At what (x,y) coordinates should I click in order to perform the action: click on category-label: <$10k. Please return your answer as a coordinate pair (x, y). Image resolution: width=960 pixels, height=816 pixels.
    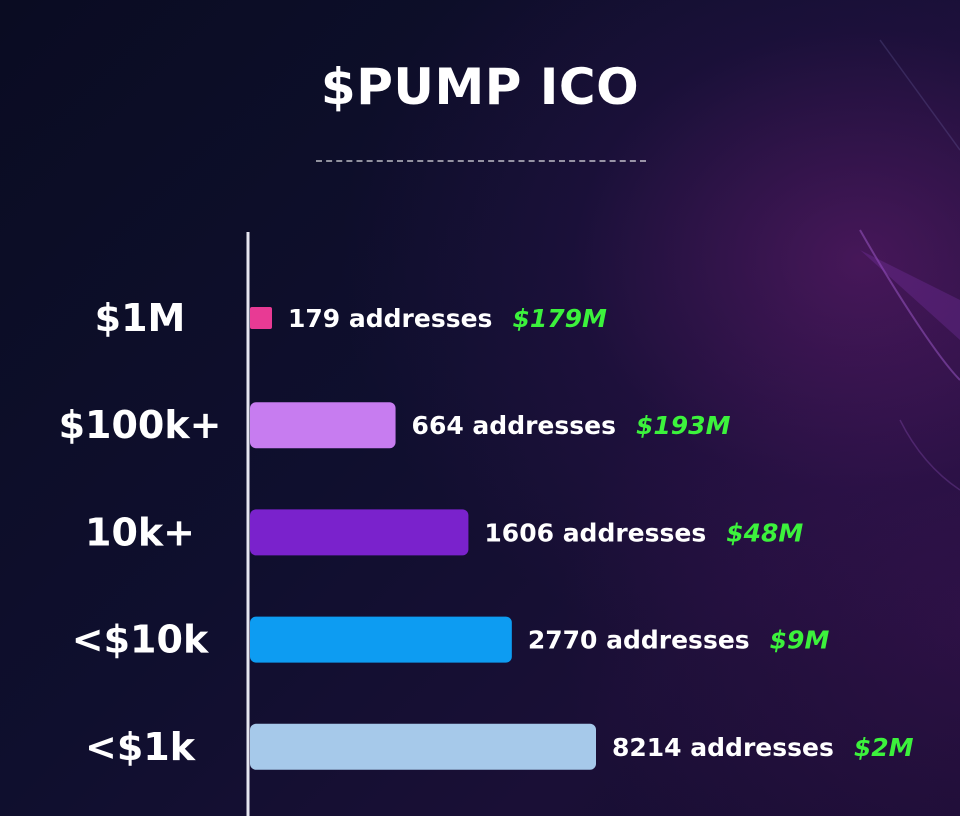
    Looking at the image, I should click on (140, 640).